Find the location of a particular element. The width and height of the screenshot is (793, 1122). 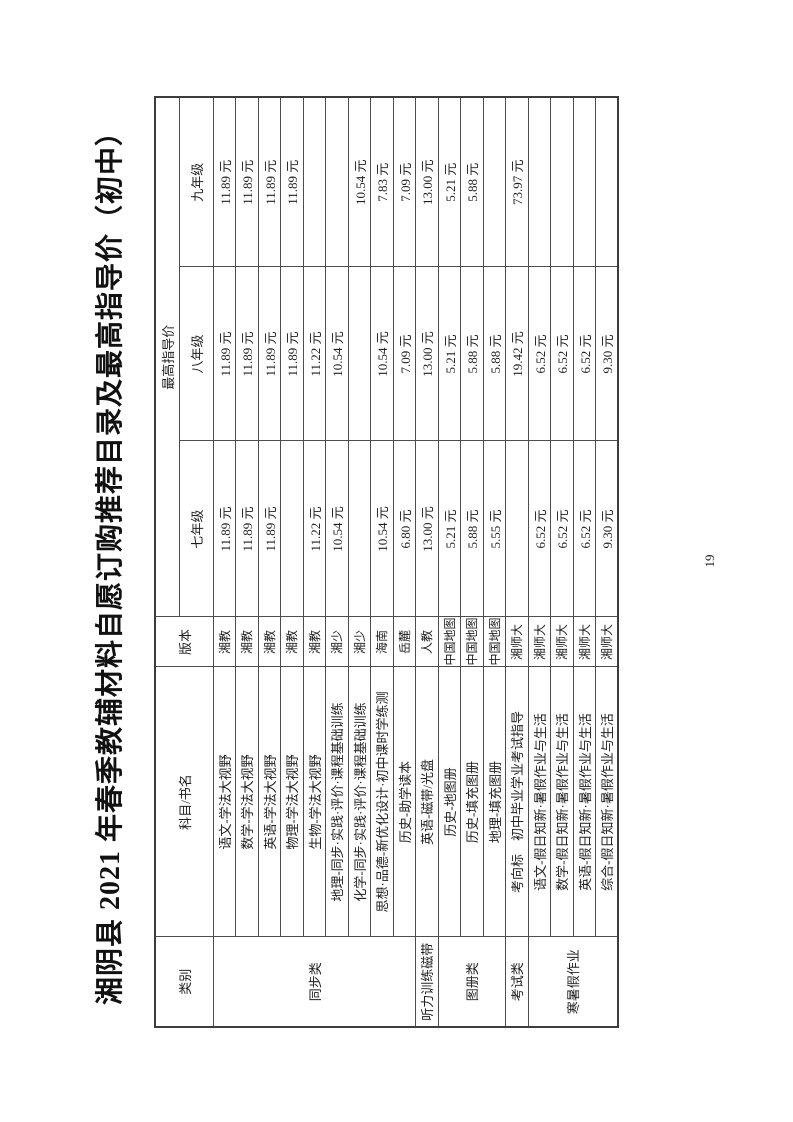

book-cell: 历史-助学读本 is located at coordinates (404, 802).